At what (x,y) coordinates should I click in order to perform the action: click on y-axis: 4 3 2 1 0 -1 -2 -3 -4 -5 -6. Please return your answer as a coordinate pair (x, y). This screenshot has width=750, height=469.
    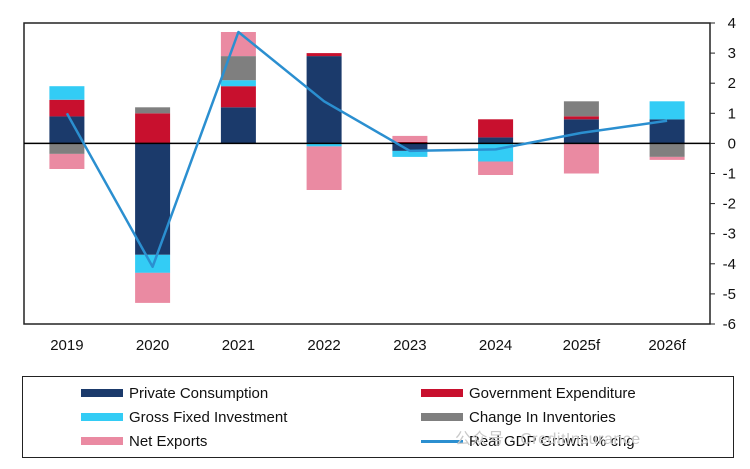
    Looking at the image, I should click on (723, 174).